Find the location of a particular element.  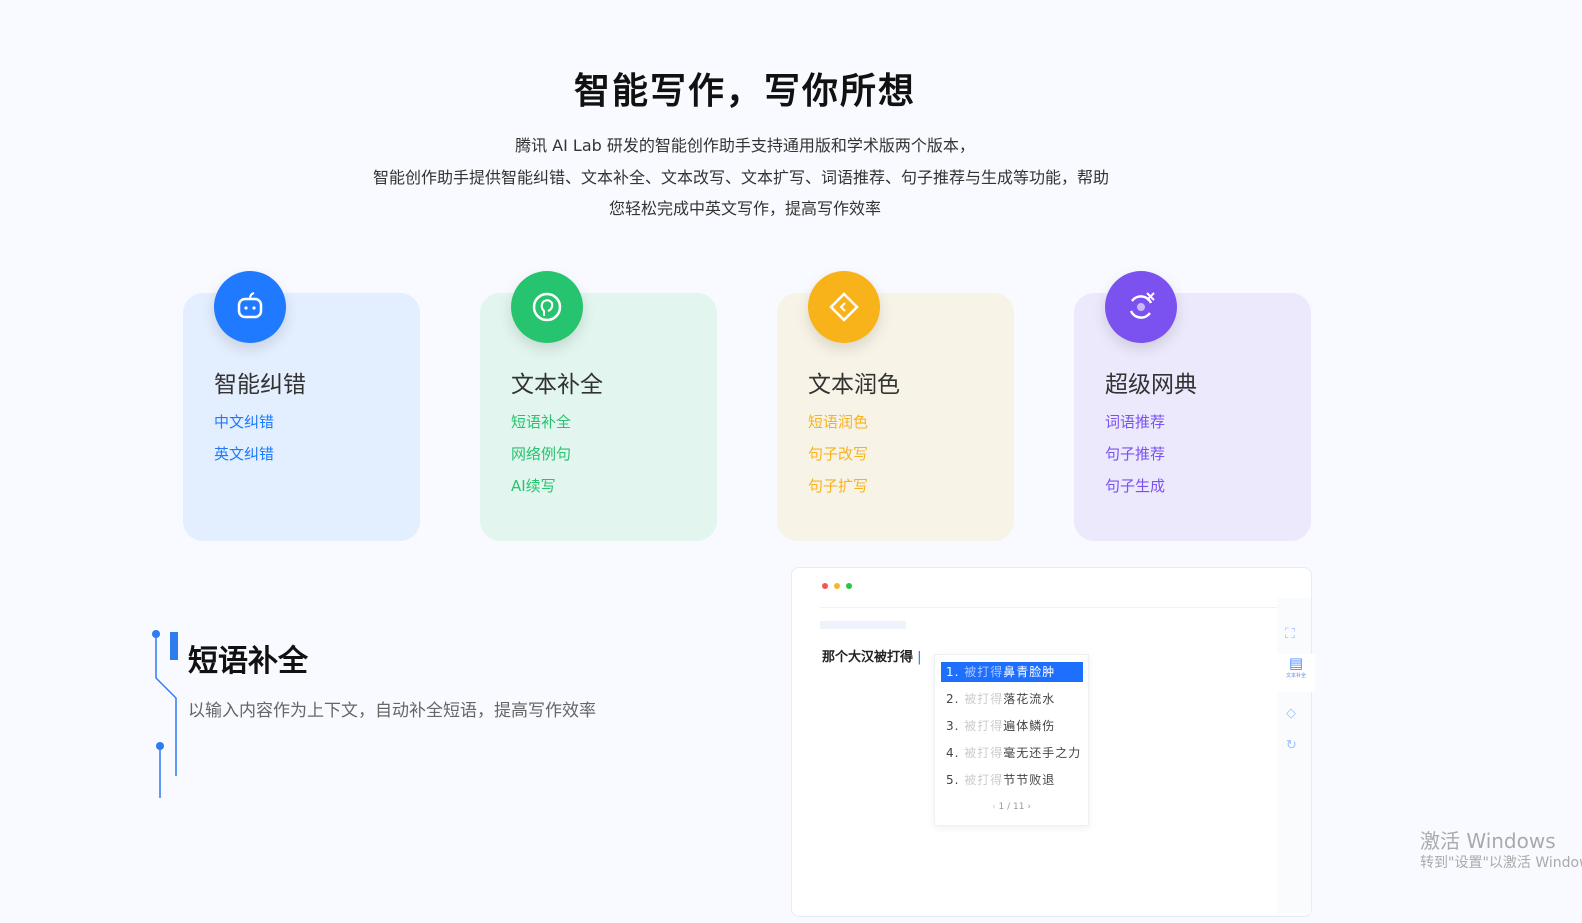

card-link: 中文纠错 is located at coordinates (244, 422).